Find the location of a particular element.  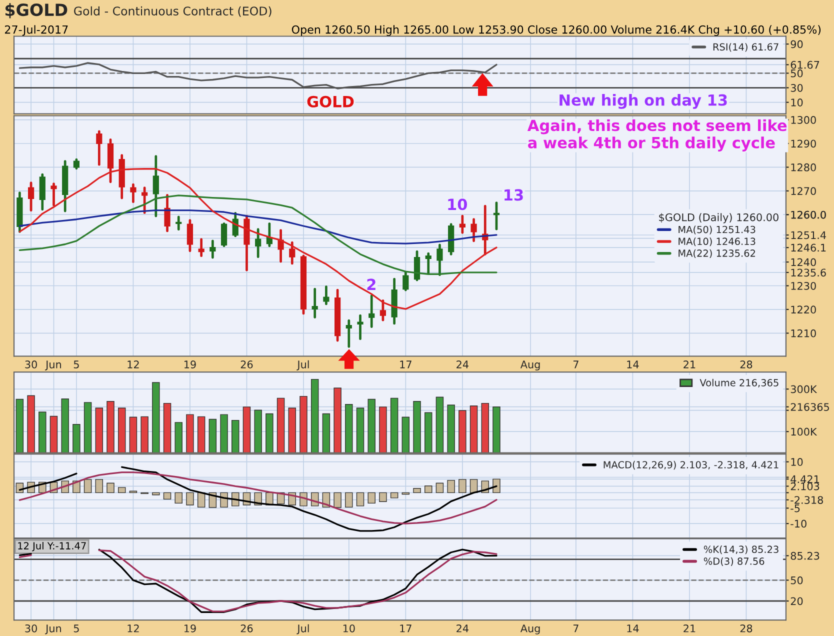

y-tick-label: 1235.6 is located at coordinates (808, 272).